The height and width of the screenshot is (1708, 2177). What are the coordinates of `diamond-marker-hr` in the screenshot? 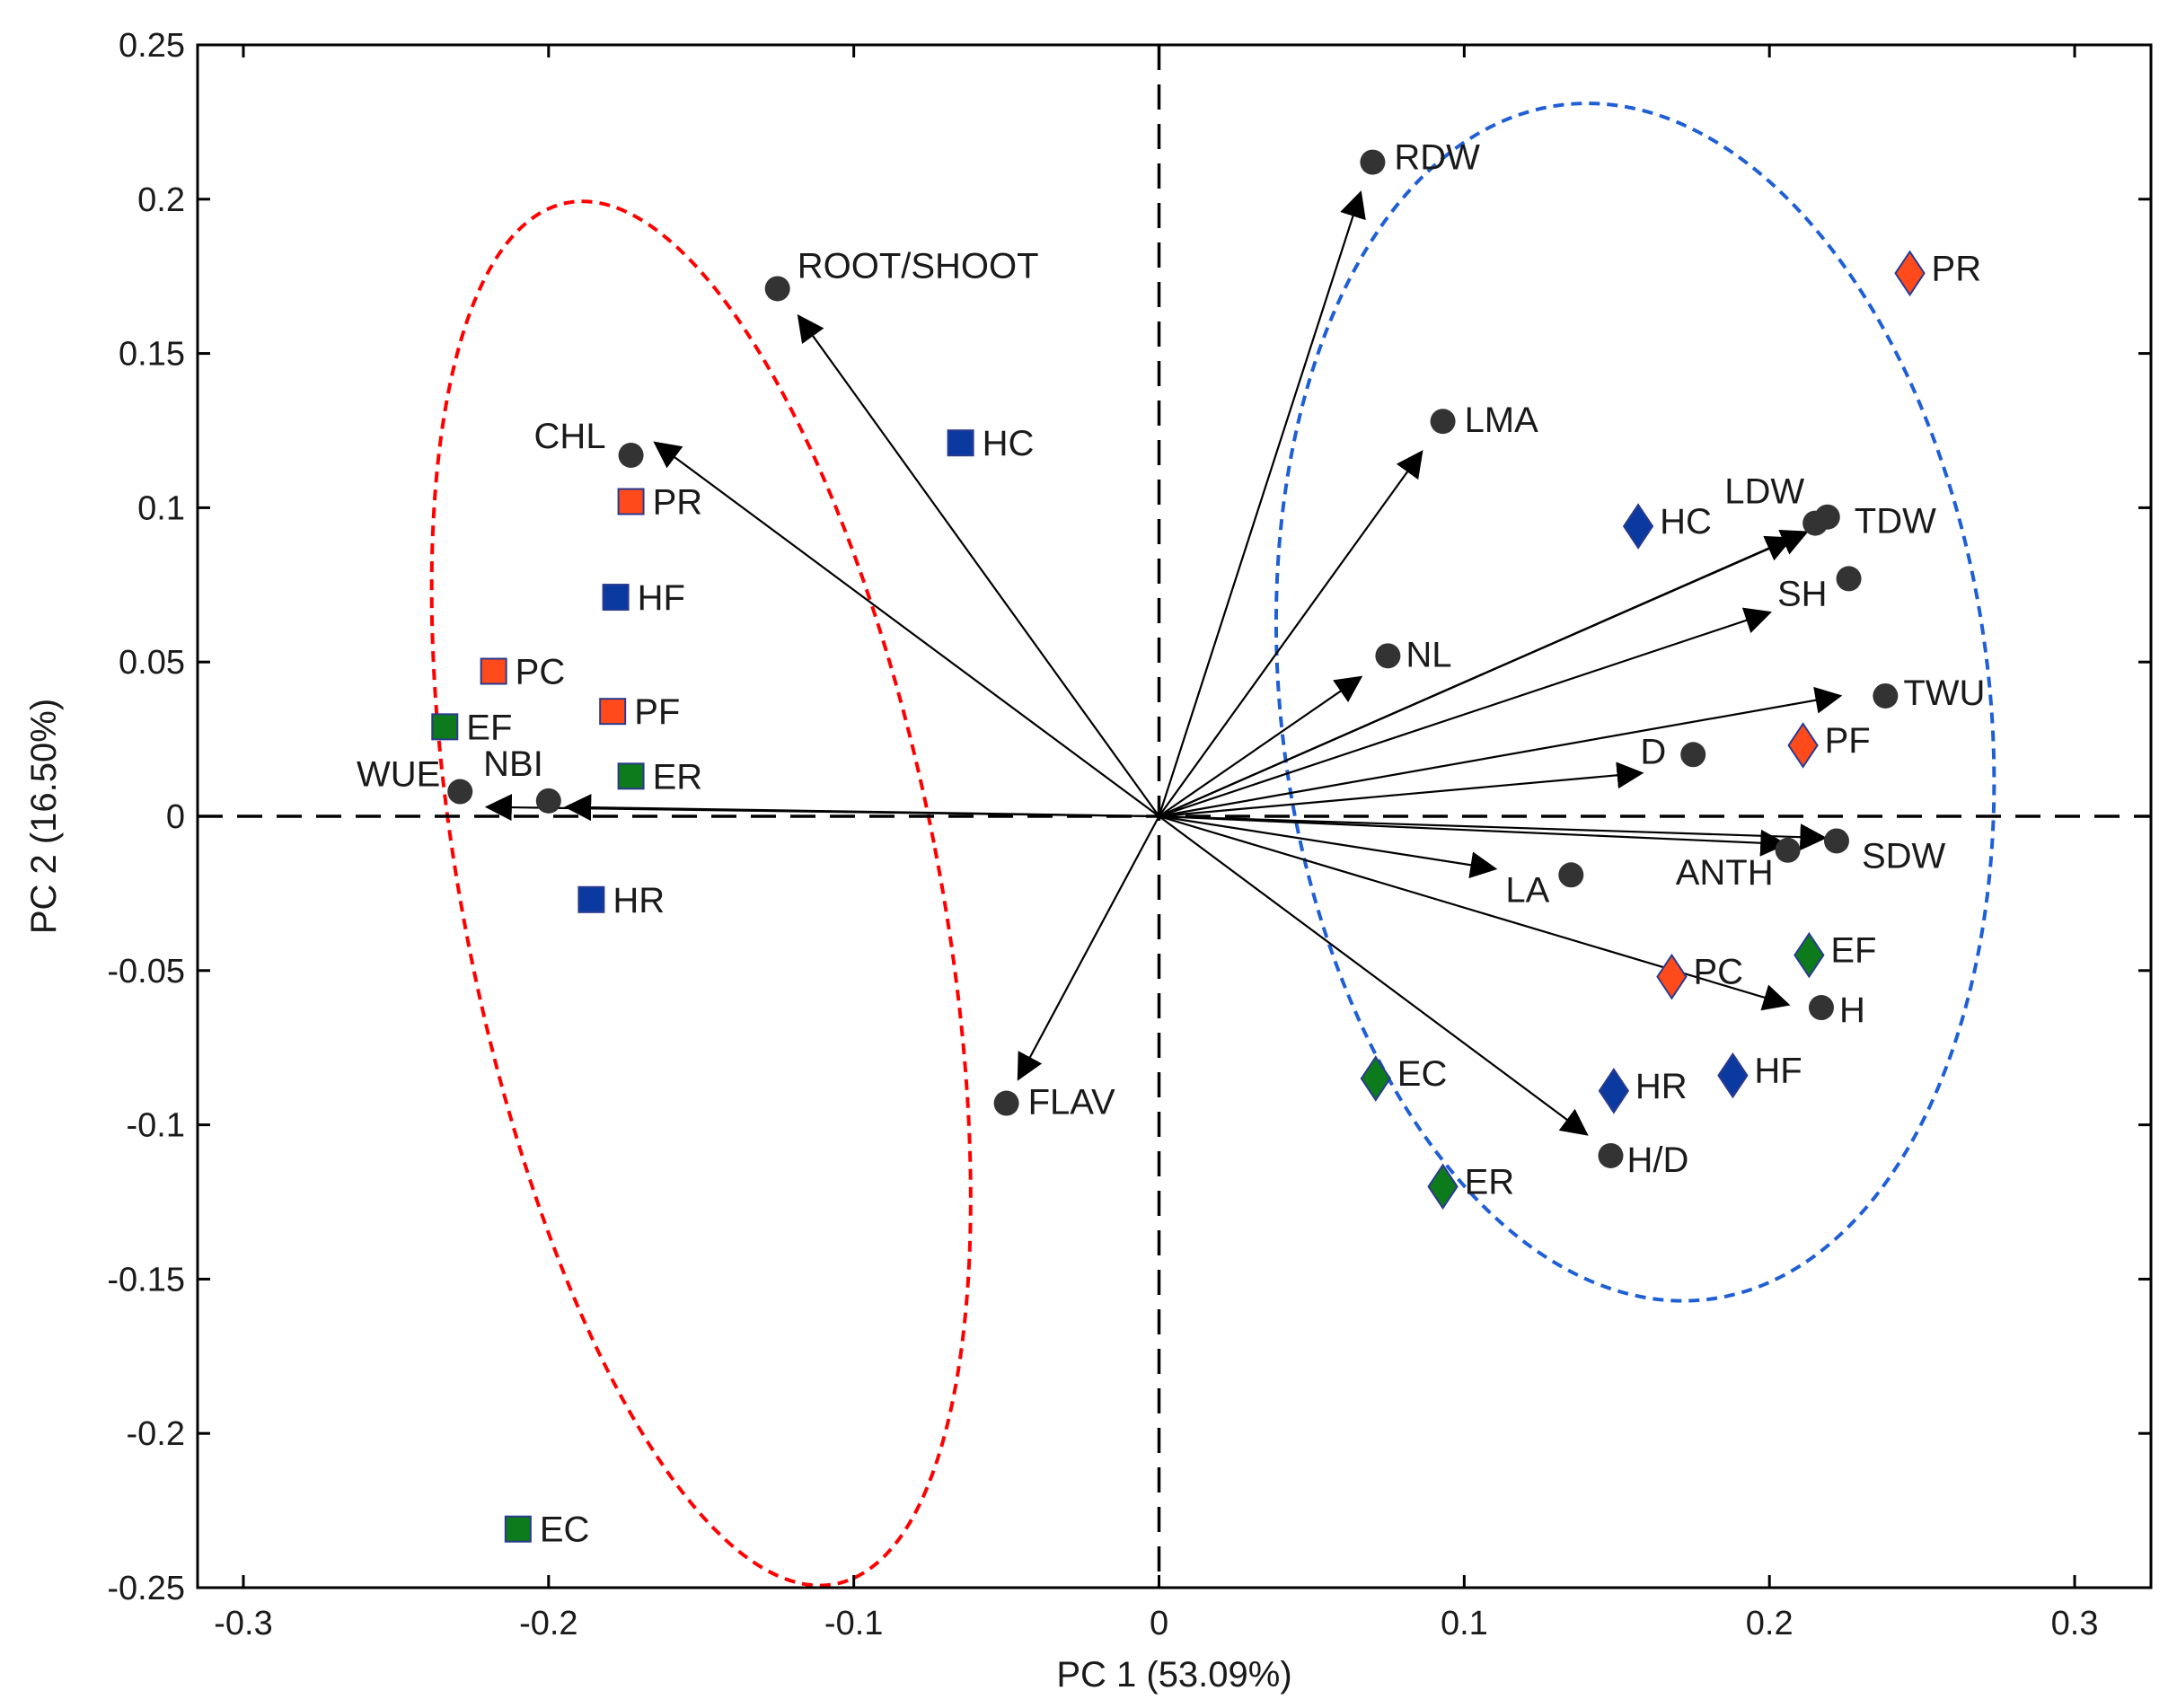 It's located at (1614, 1090).